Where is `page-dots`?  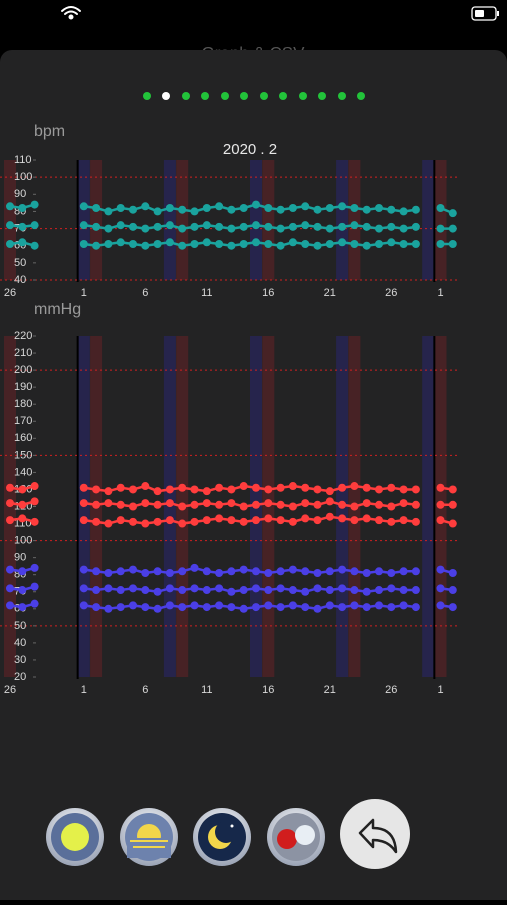 page-dots is located at coordinates (254, 96).